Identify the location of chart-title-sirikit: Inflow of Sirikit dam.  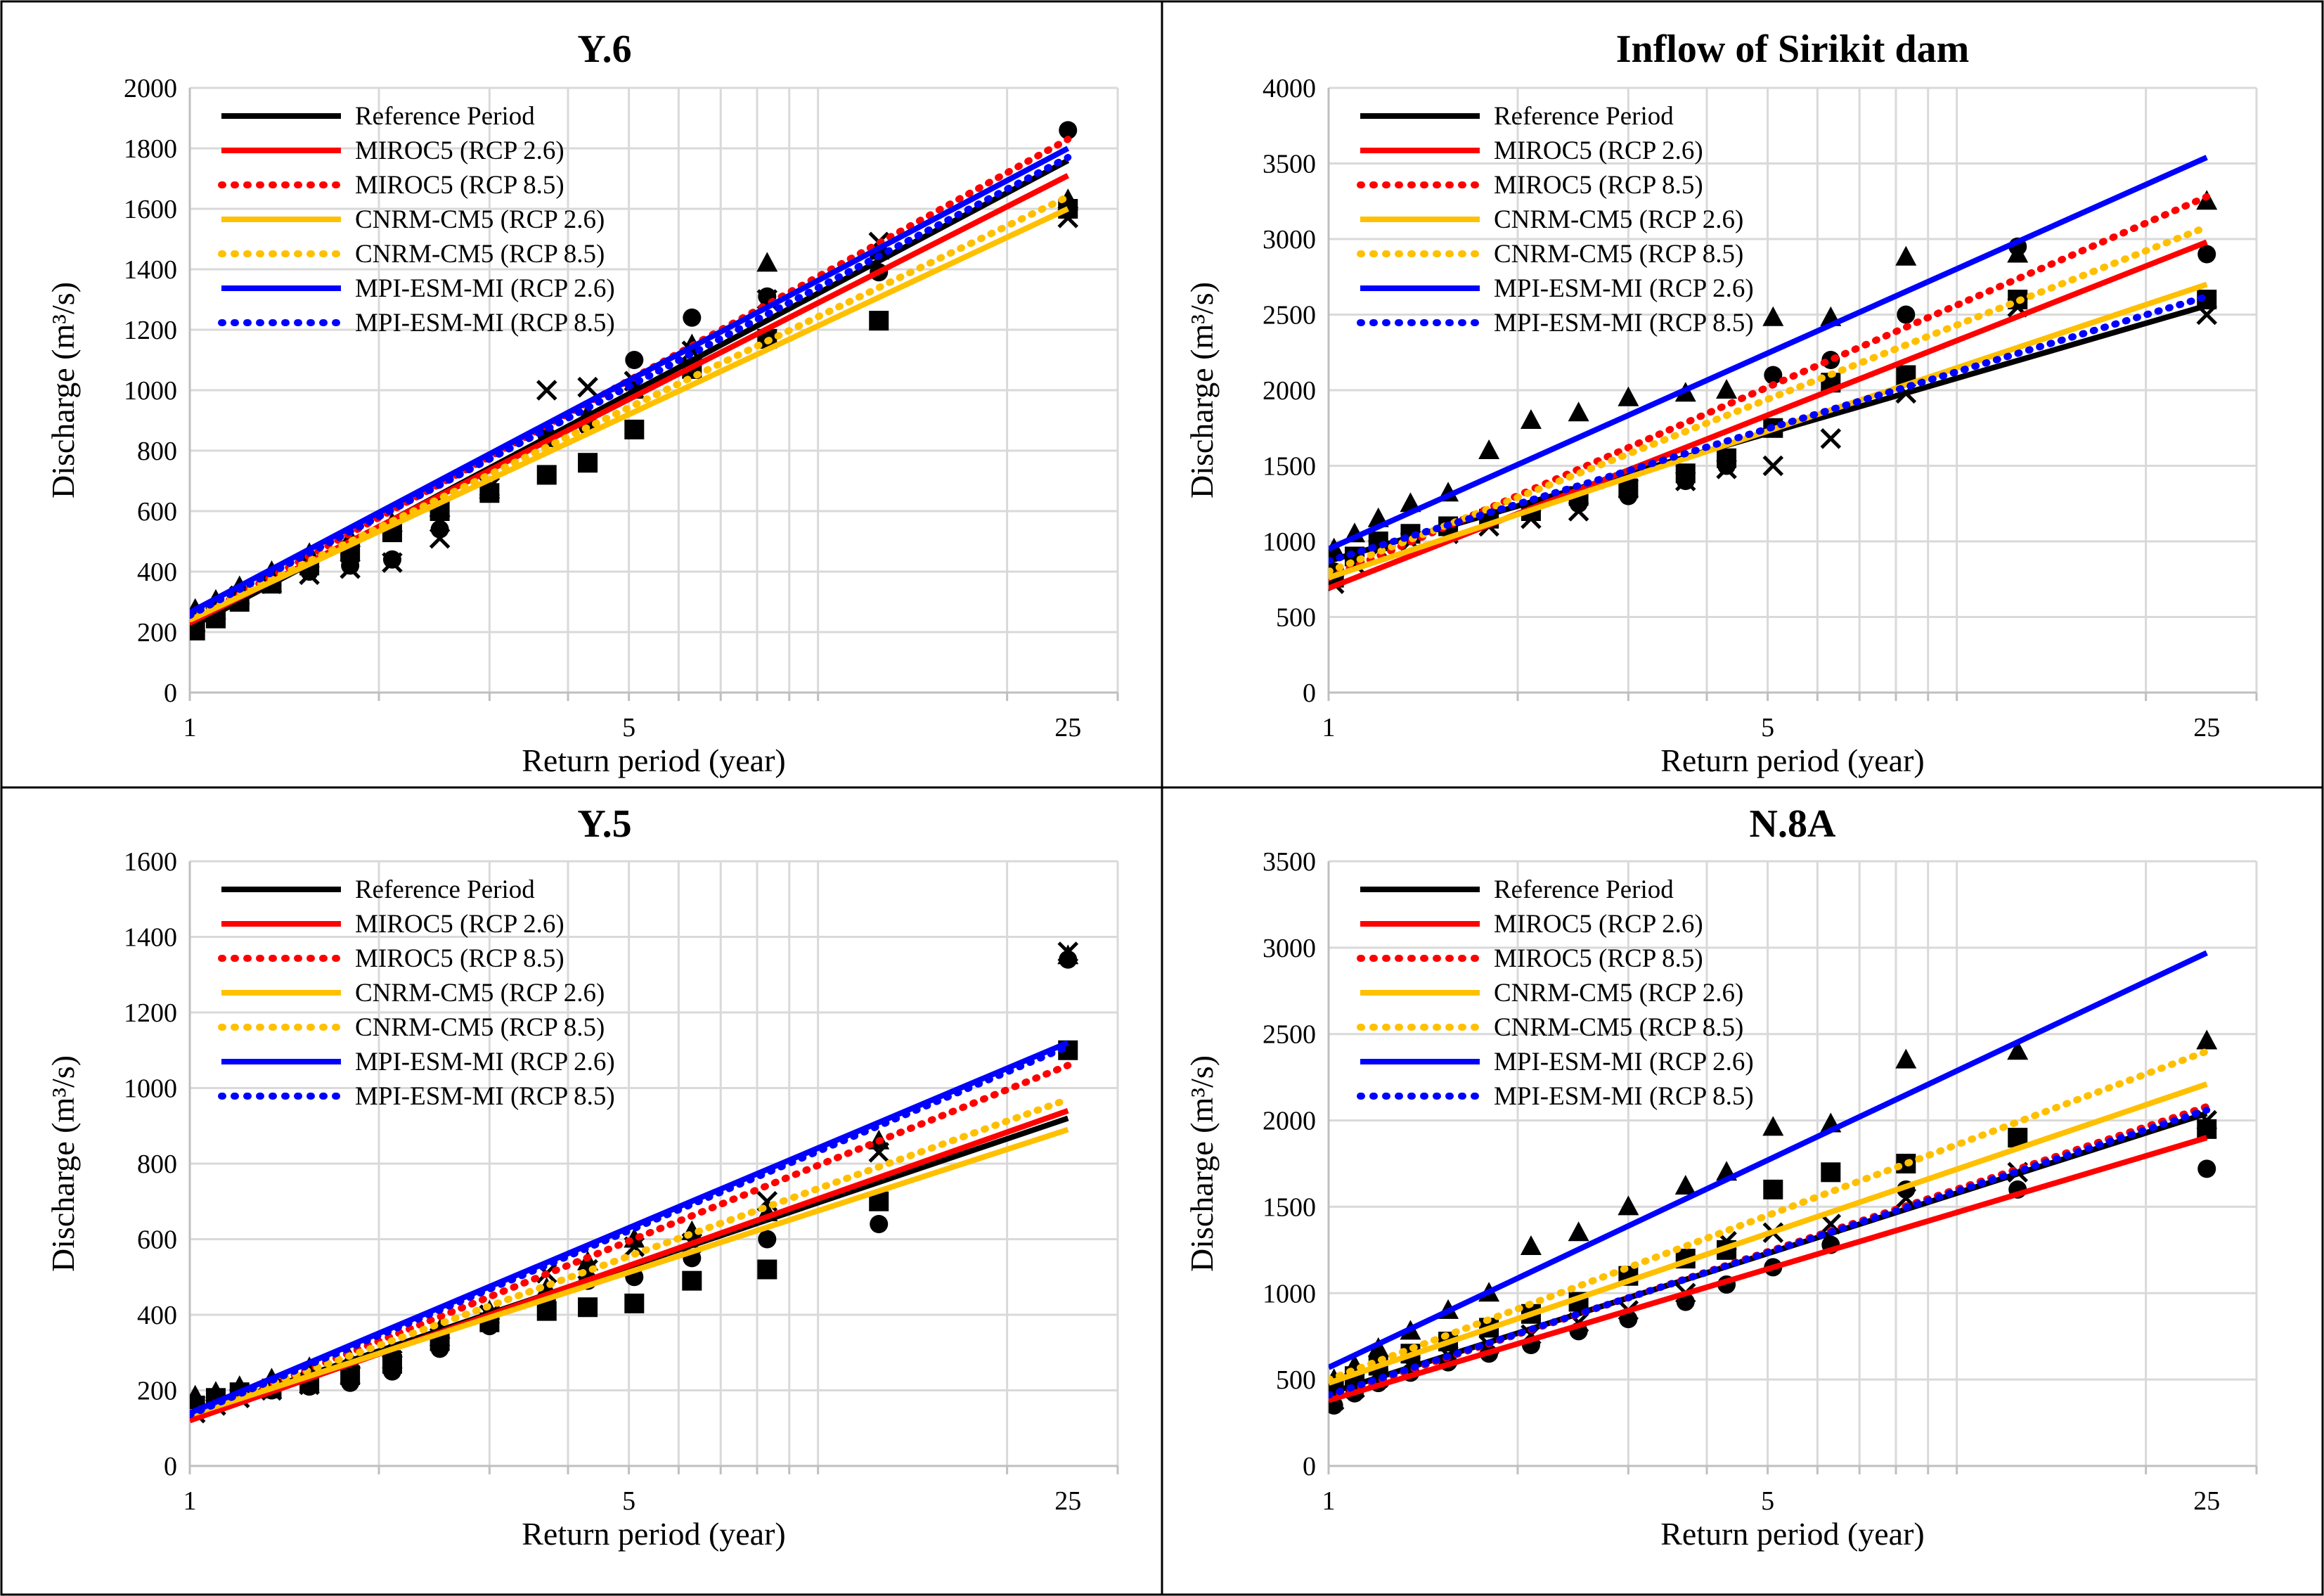
(1793, 49).